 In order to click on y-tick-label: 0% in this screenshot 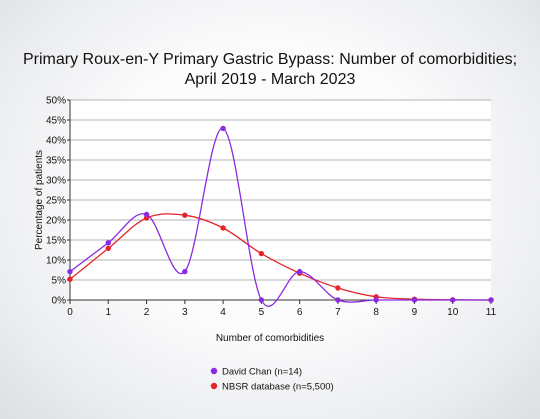, I will do `click(59, 301)`.